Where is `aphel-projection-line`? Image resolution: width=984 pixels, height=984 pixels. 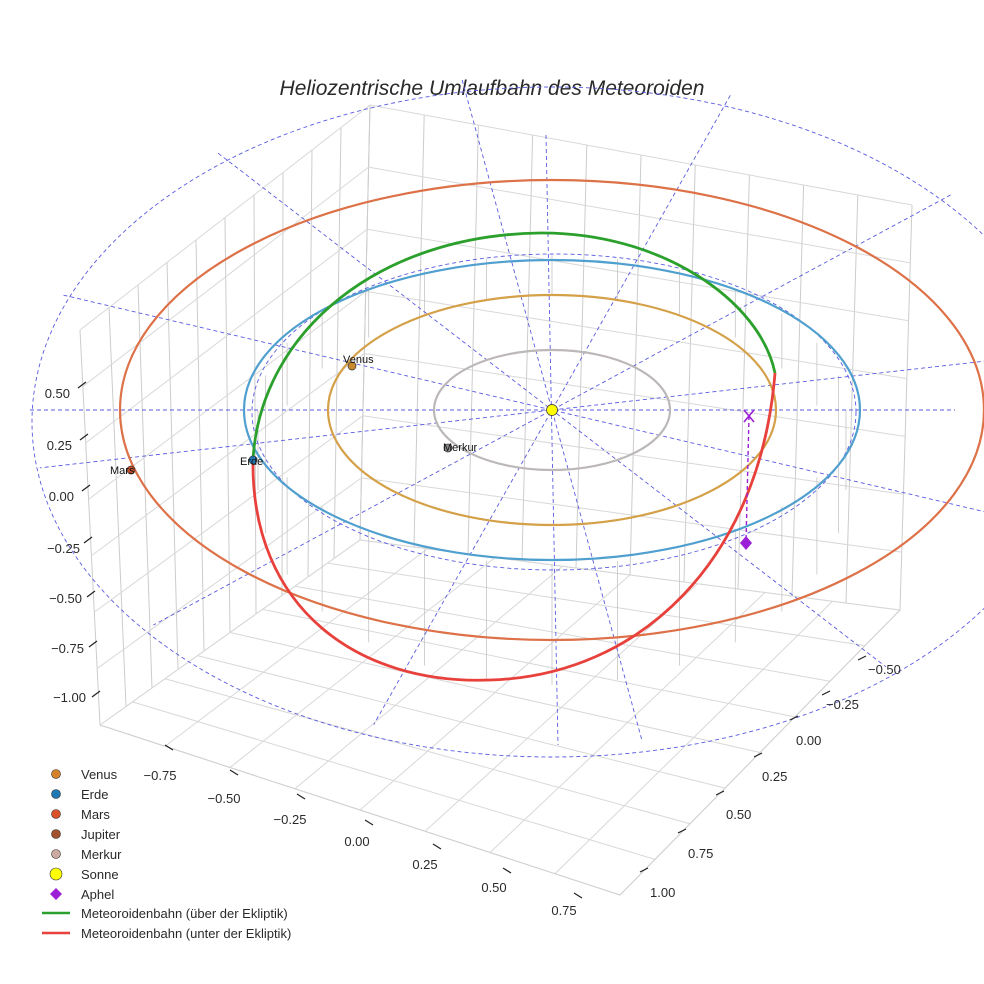
aphel-projection-line is located at coordinates (747, 479).